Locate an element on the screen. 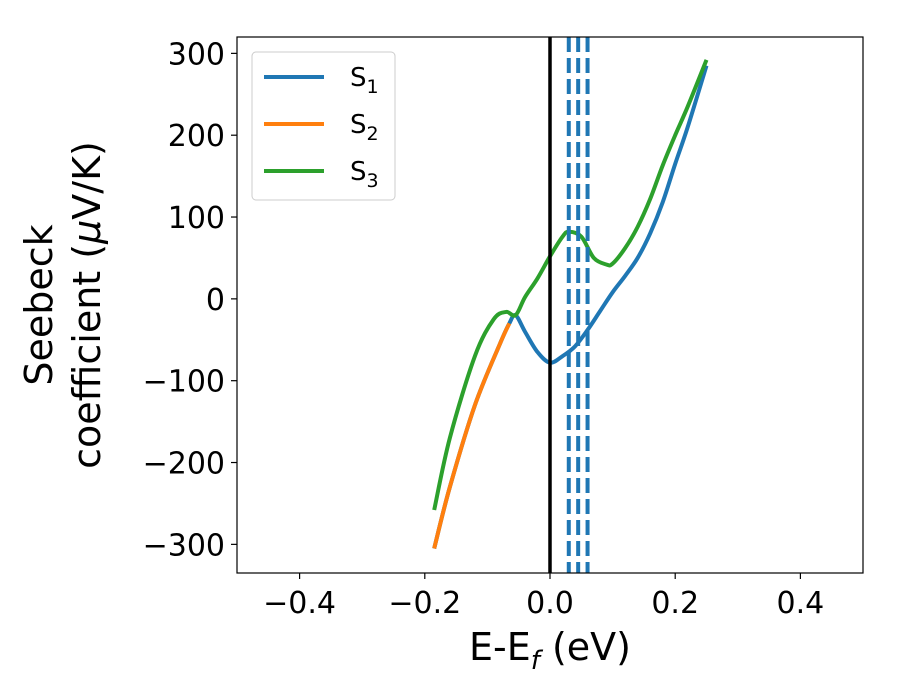 The width and height of the screenshot is (900, 700). x-axis-title: E-Ef (eV) is located at coordinates (550, 650).